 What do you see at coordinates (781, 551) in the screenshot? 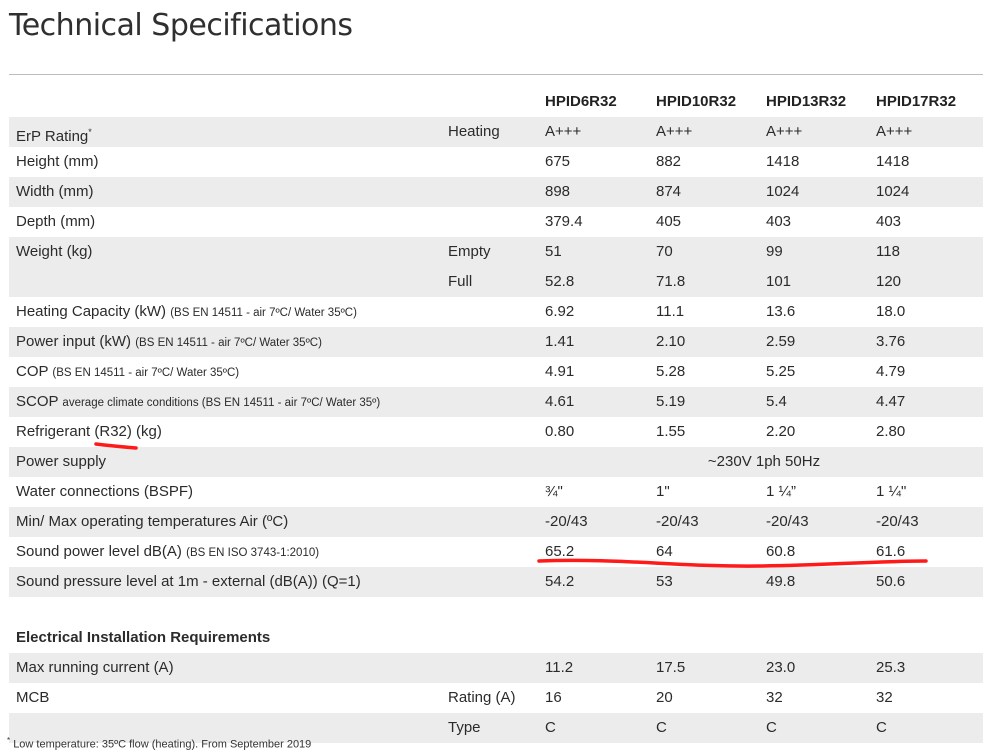
I see `table-cell: 60.8` at bounding box center [781, 551].